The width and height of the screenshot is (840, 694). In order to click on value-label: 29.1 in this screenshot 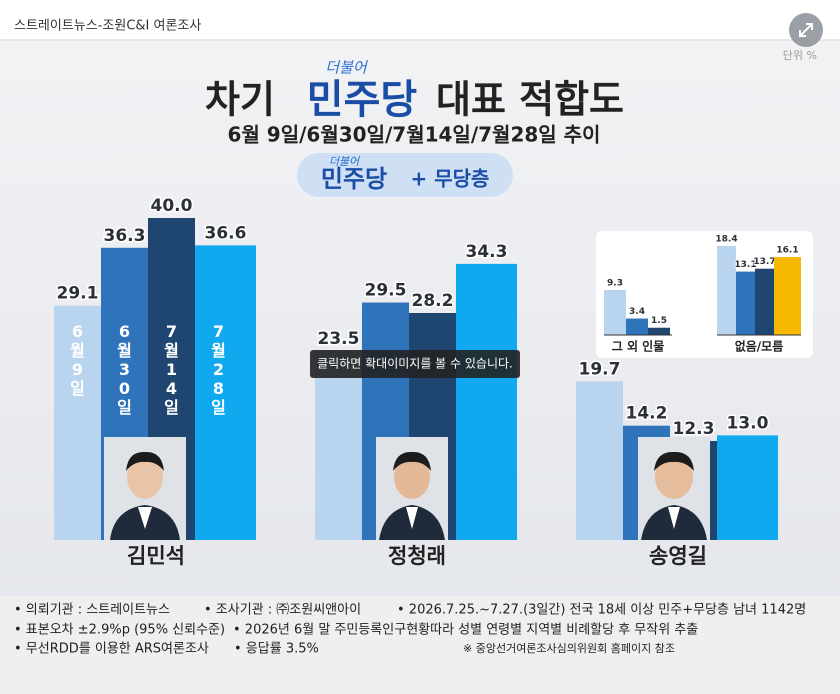, I will do `click(78, 294)`.